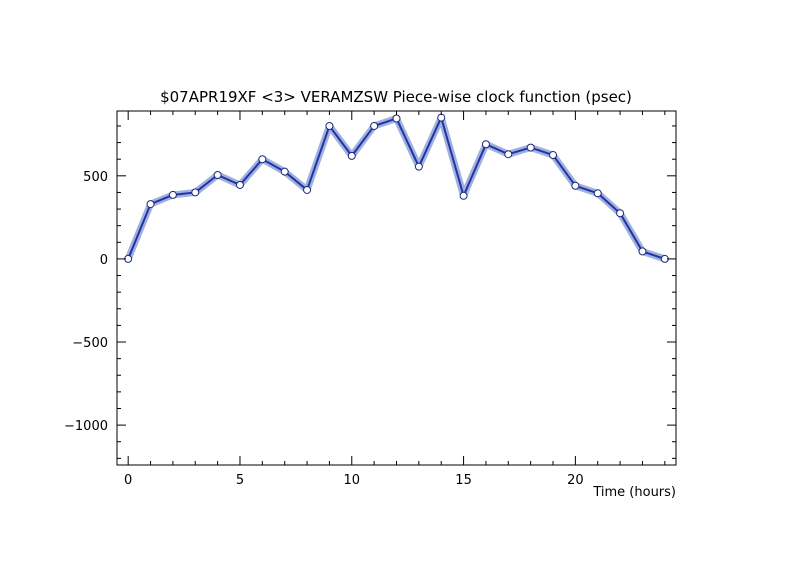  Describe the element at coordinates (104, 260) in the screenshot. I see `y-tick-label: 0` at that location.